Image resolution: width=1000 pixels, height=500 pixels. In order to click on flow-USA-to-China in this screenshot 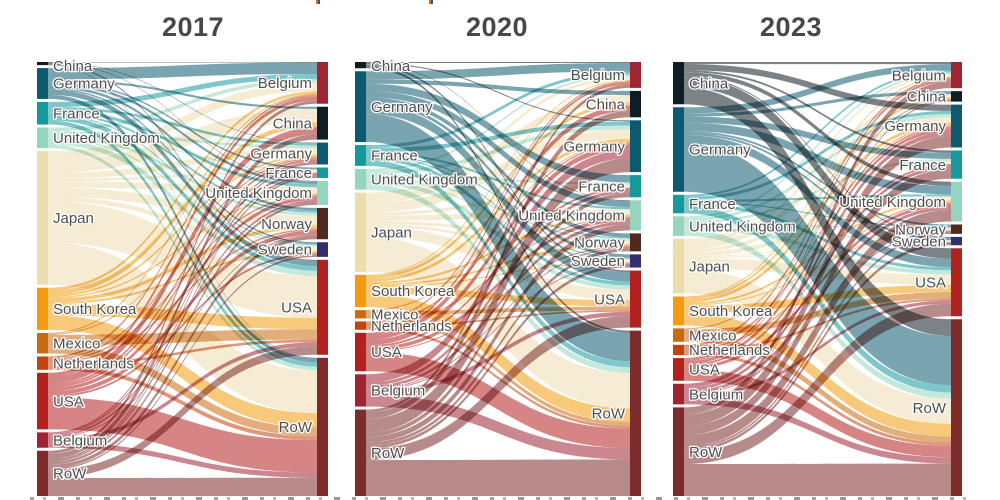, I will do `click(817, 230)`.